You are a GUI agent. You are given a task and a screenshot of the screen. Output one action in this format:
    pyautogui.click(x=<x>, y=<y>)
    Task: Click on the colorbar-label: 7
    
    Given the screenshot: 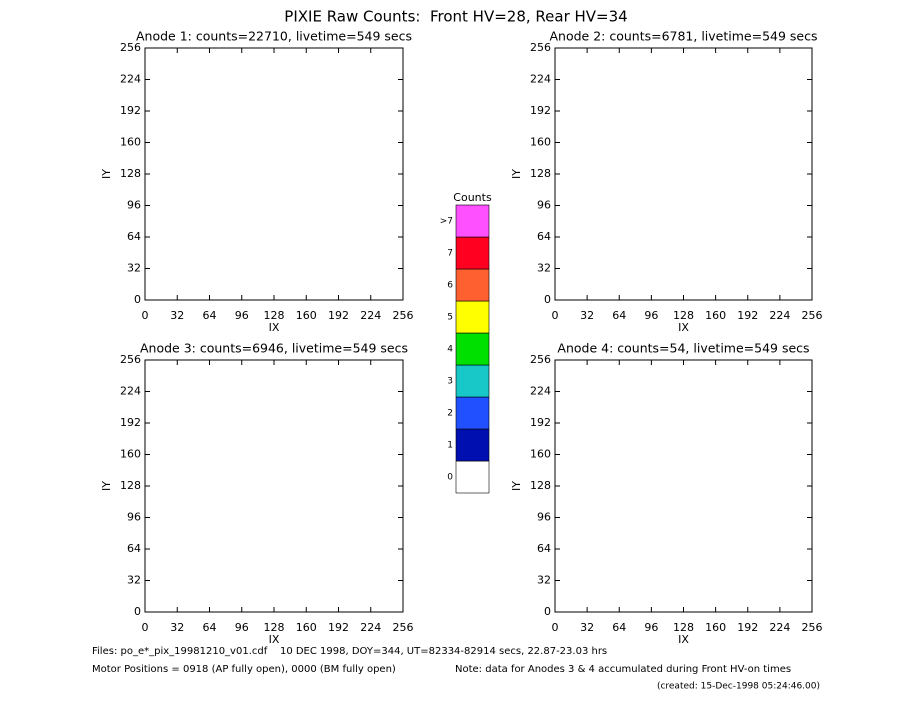 What is the action you would take?
    pyautogui.click(x=450, y=254)
    